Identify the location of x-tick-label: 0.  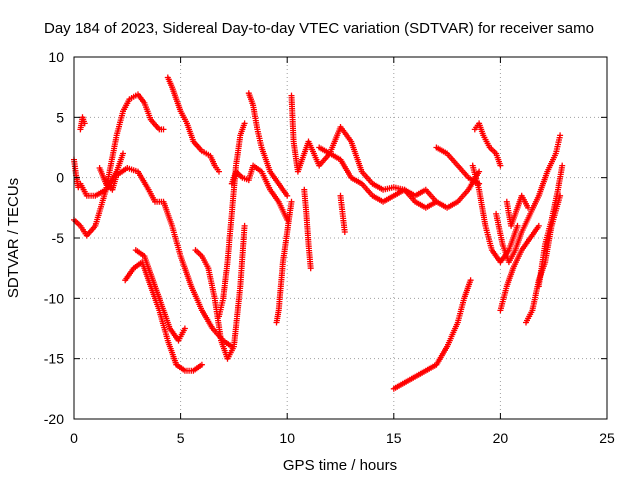
(74, 438).